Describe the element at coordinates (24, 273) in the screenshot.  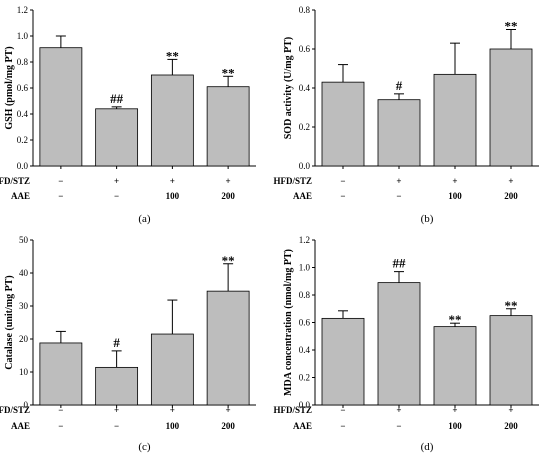
I see `y-tick-label: 40` at that location.